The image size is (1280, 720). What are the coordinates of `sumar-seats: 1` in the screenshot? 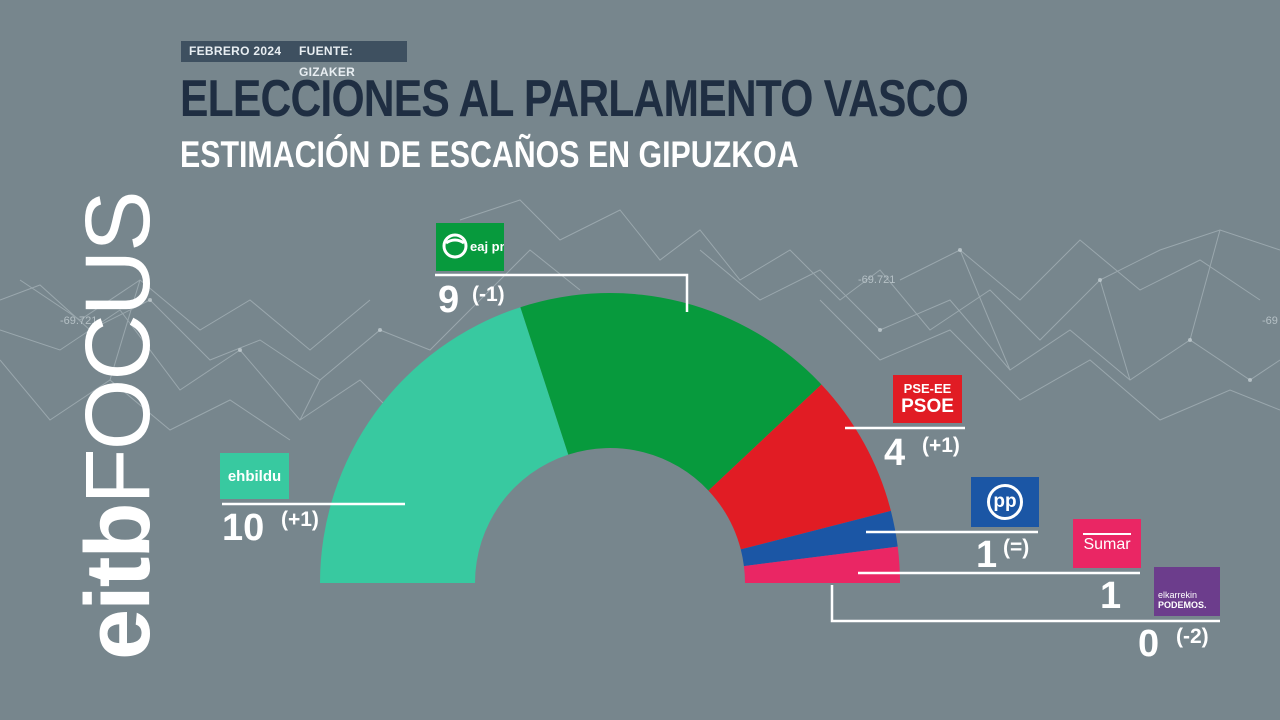 It's located at (1111, 596).